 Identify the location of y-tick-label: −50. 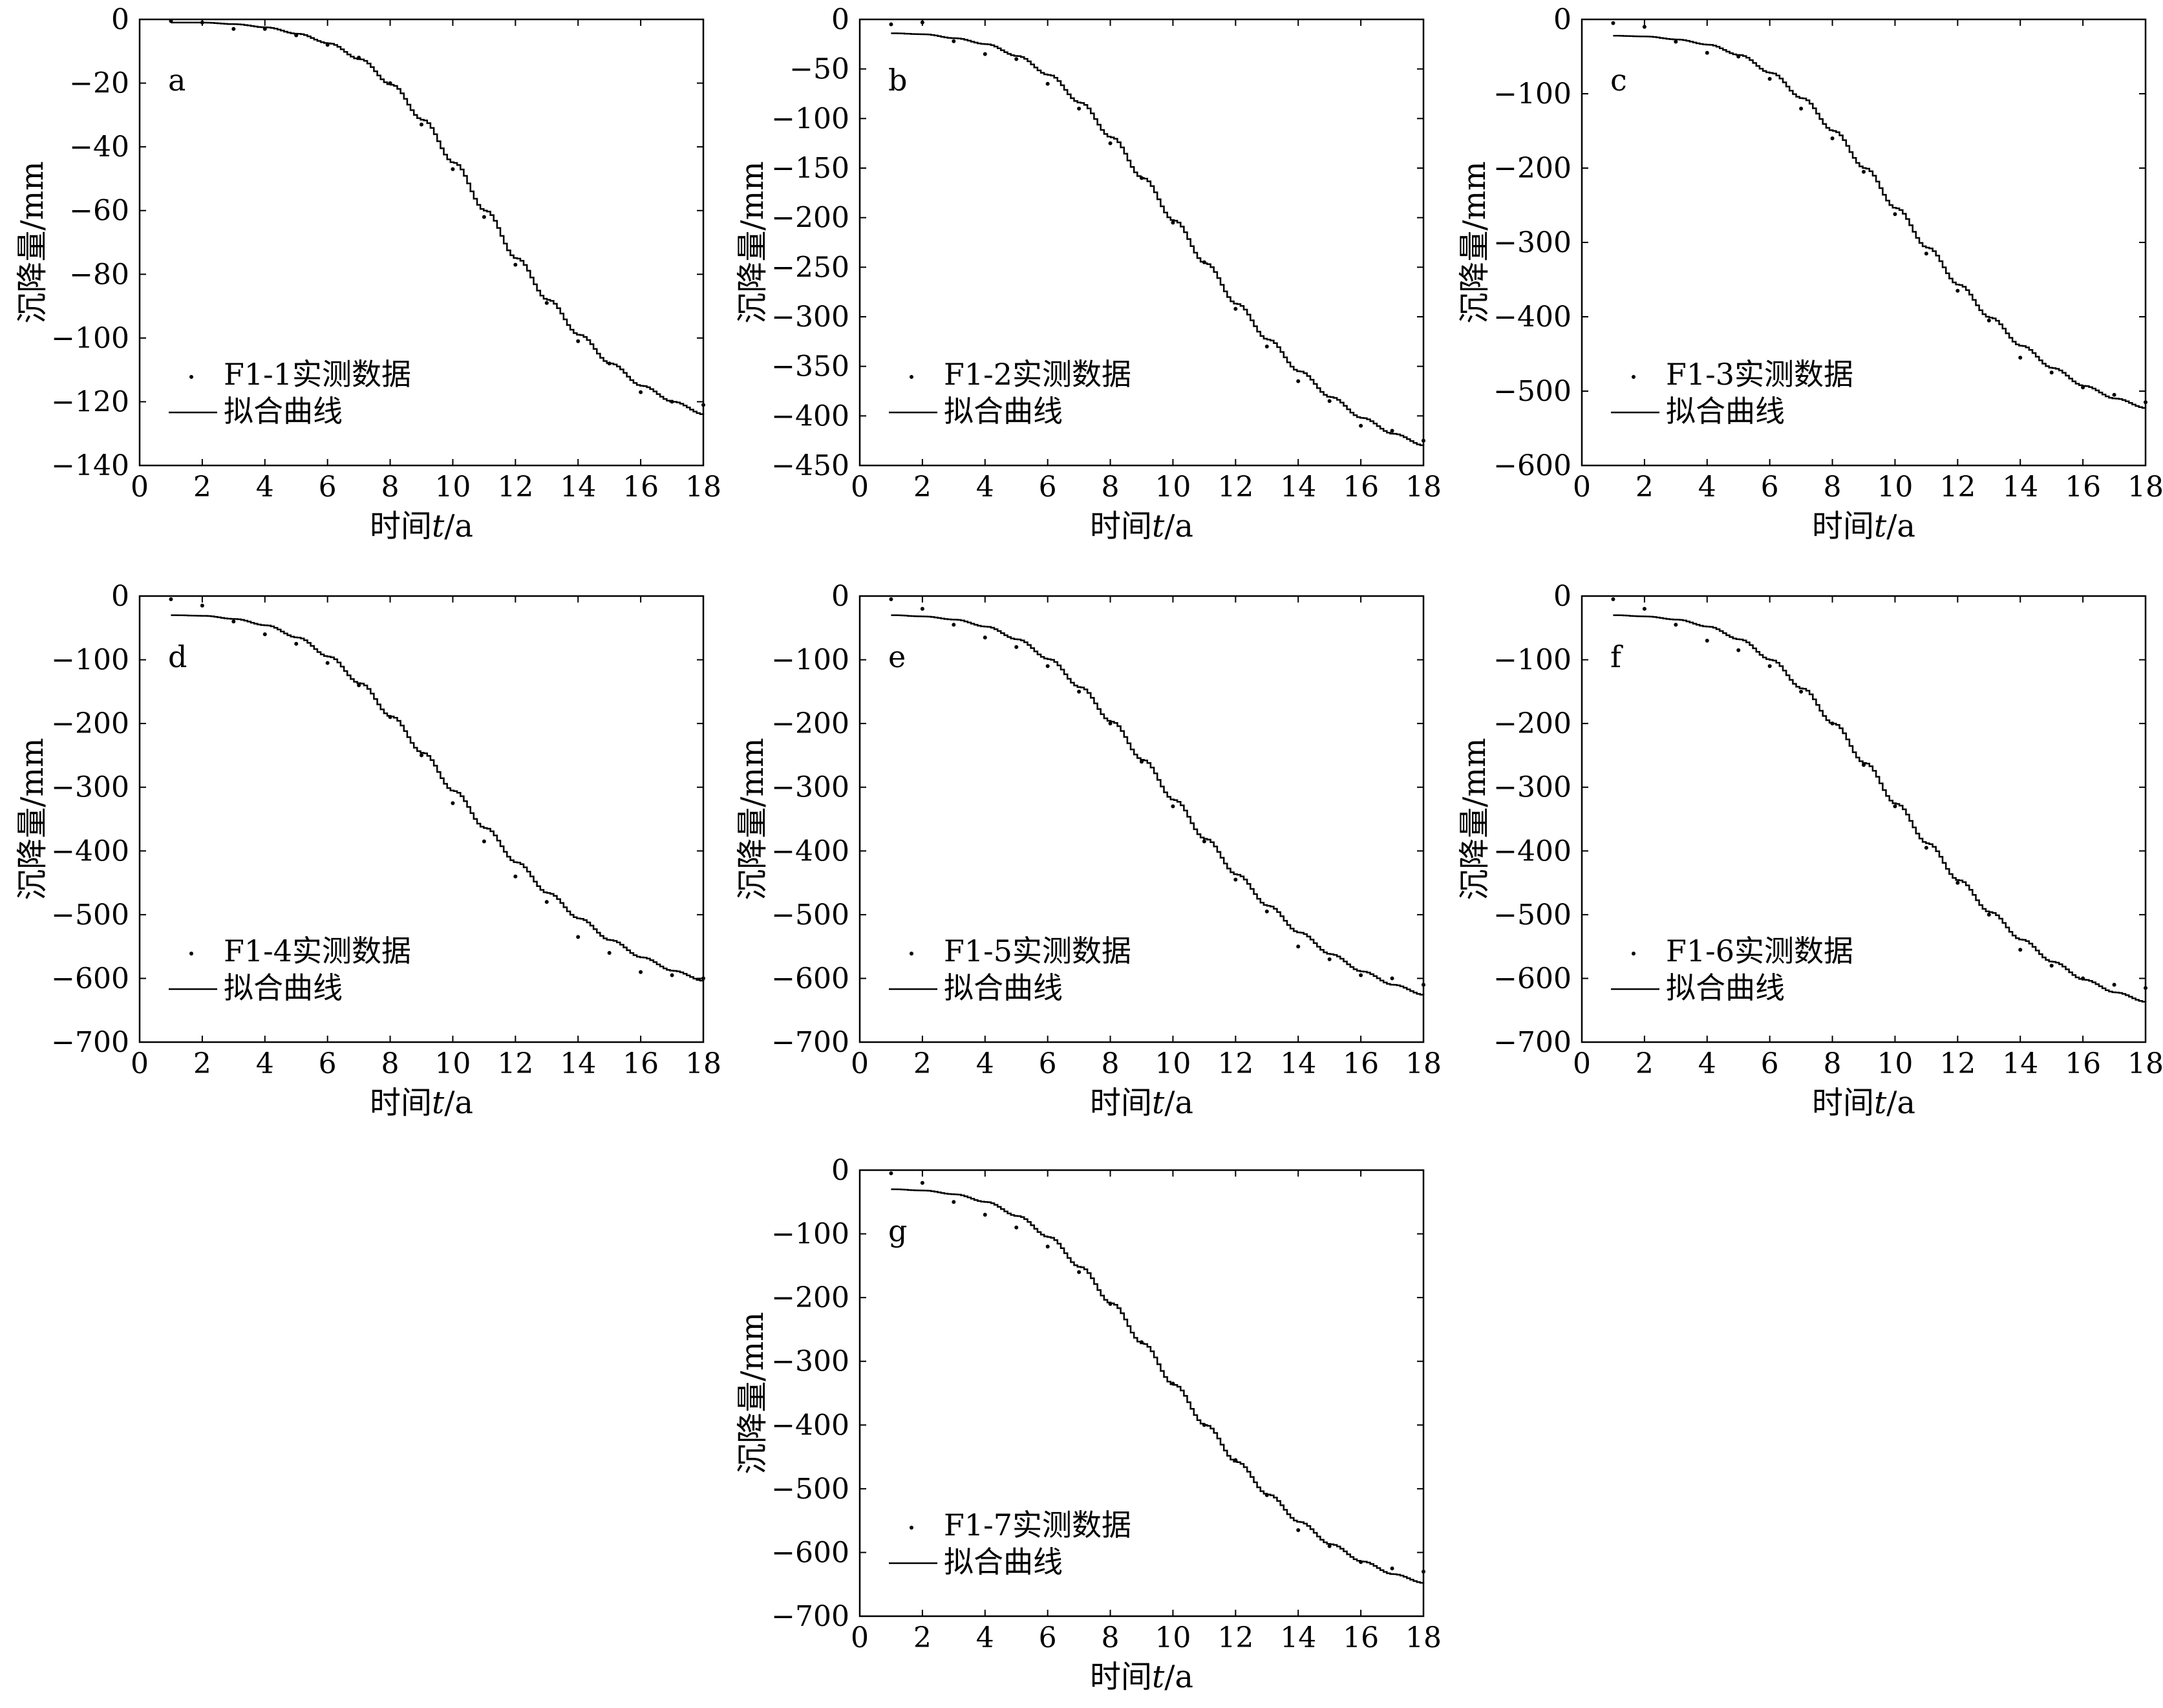
(819, 69).